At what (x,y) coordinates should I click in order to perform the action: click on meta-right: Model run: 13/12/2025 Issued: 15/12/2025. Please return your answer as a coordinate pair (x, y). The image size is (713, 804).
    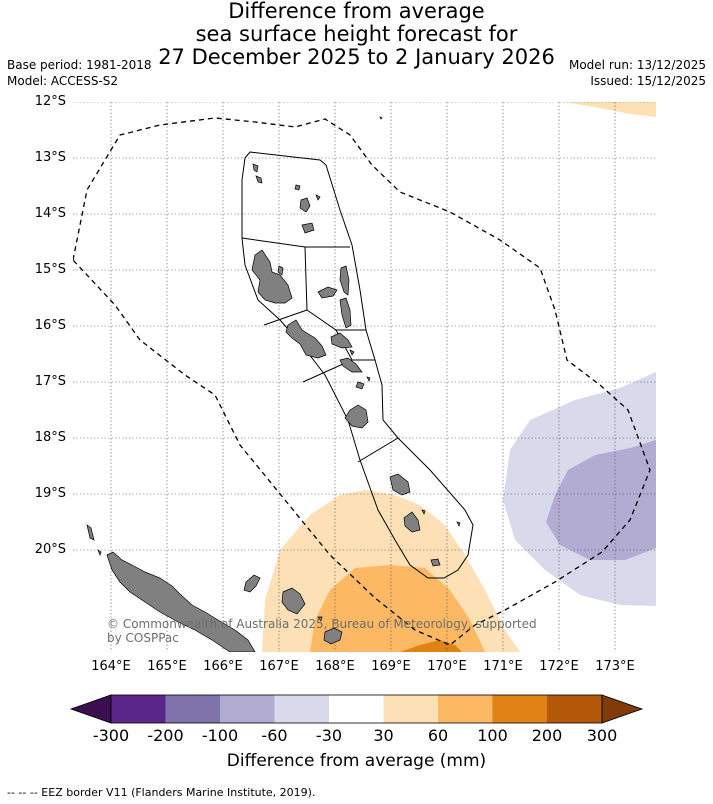
    Looking at the image, I should click on (637, 73).